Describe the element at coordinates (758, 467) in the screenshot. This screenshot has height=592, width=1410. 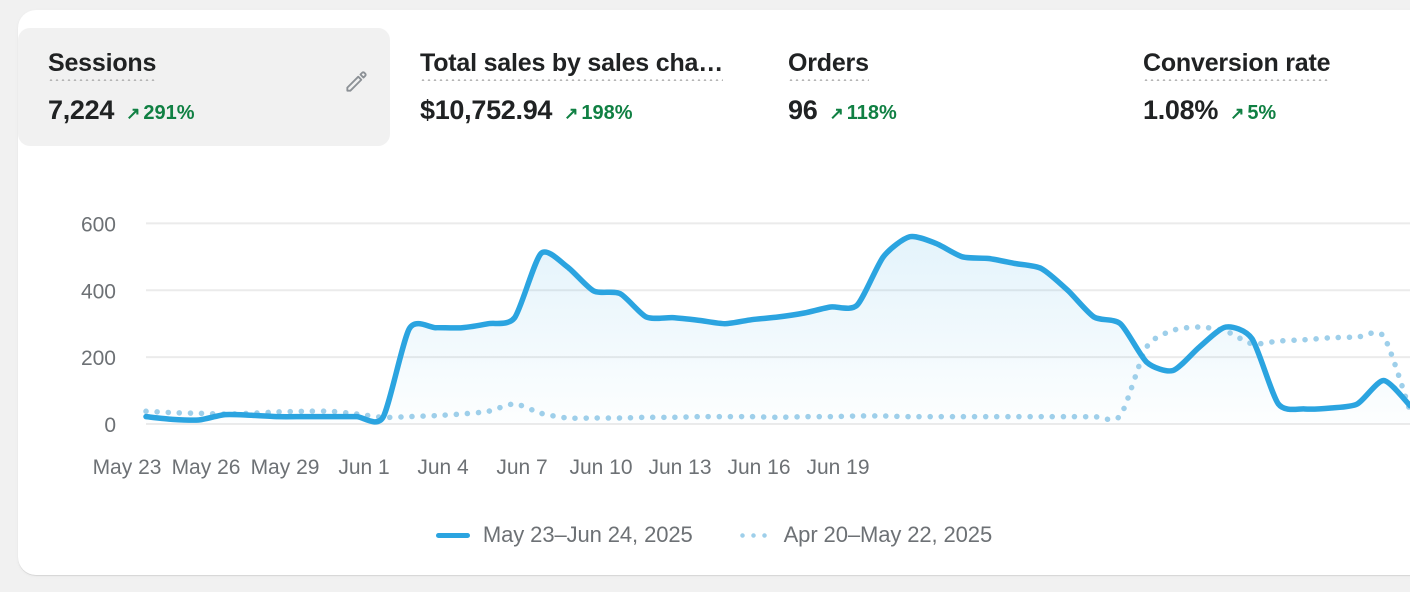
I see `x-axis-tick-jun-16: Jun 16` at that location.